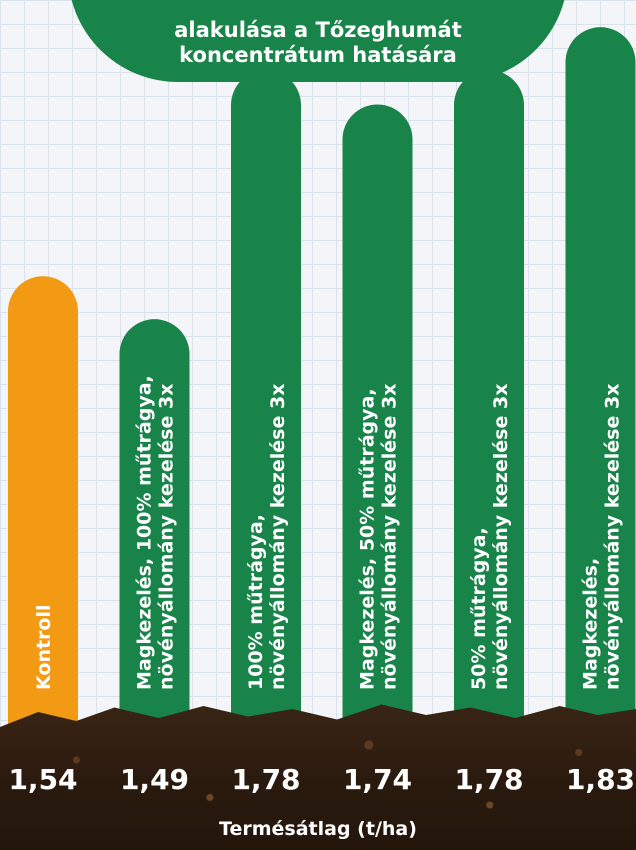 The height and width of the screenshot is (850, 636). Describe the element at coordinates (318, 829) in the screenshot. I see `x-axis-label: Termésátlag (t/ha)` at that location.